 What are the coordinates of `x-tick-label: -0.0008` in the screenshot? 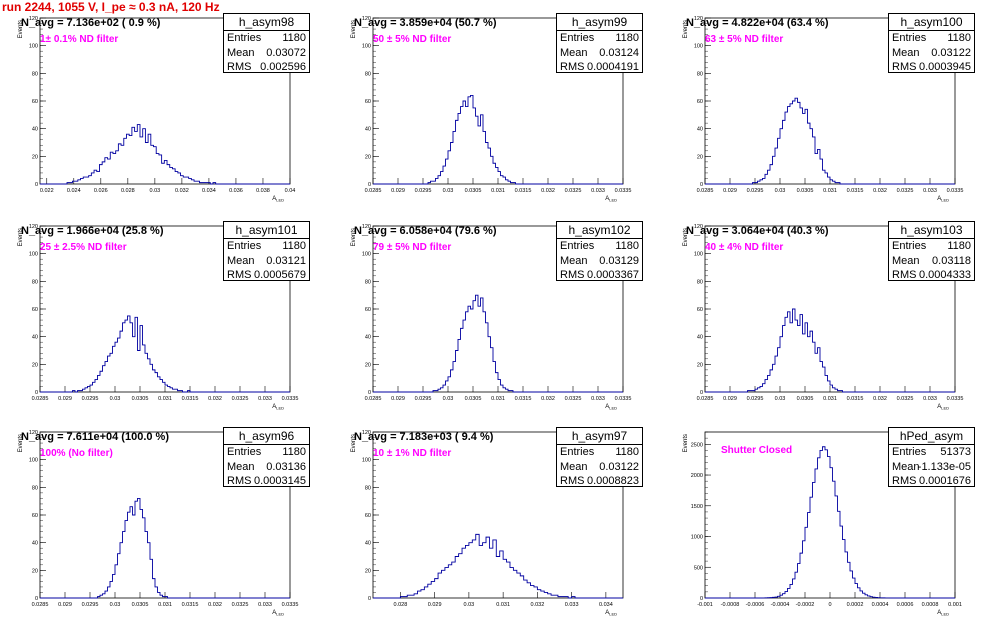 It's located at (730, 605).